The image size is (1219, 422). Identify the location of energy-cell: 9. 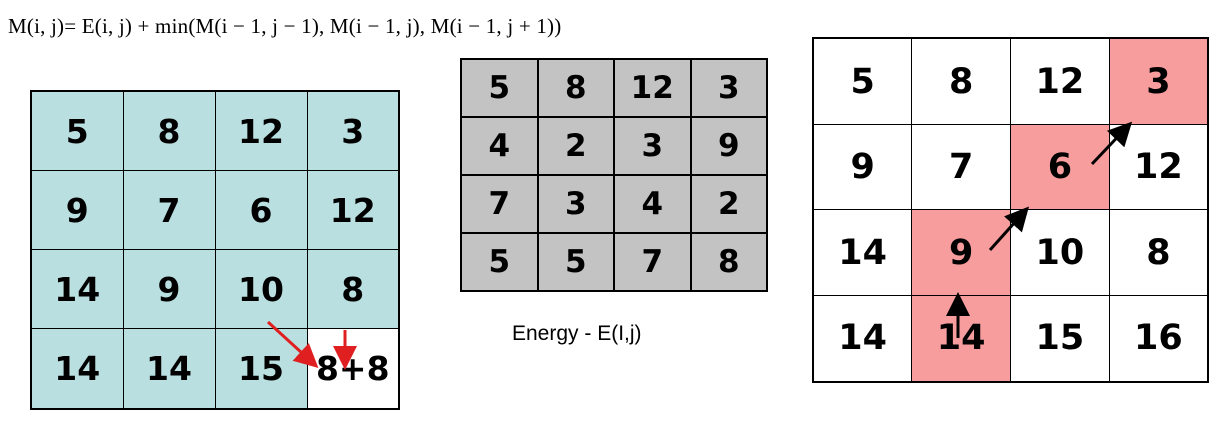
(728, 146).